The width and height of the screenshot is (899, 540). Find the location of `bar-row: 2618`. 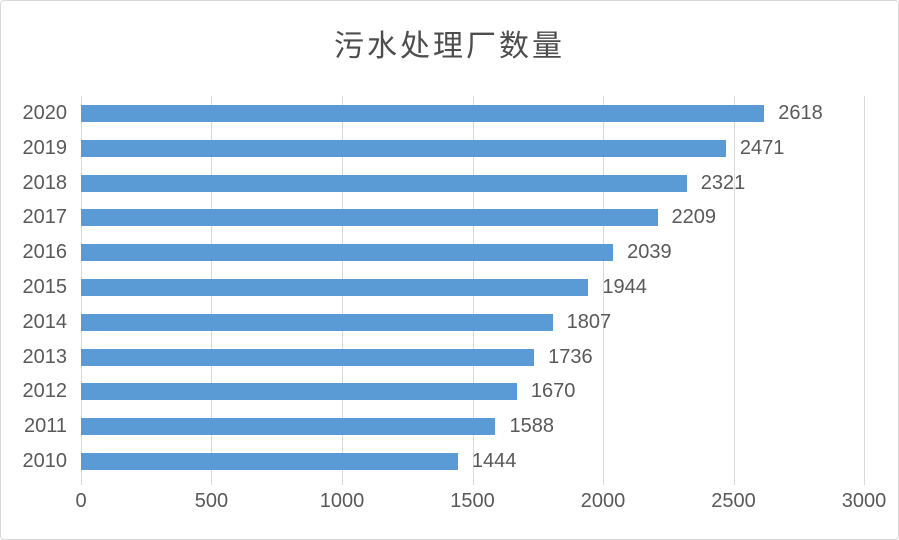

bar-row: 2618 is located at coordinates (472, 113).